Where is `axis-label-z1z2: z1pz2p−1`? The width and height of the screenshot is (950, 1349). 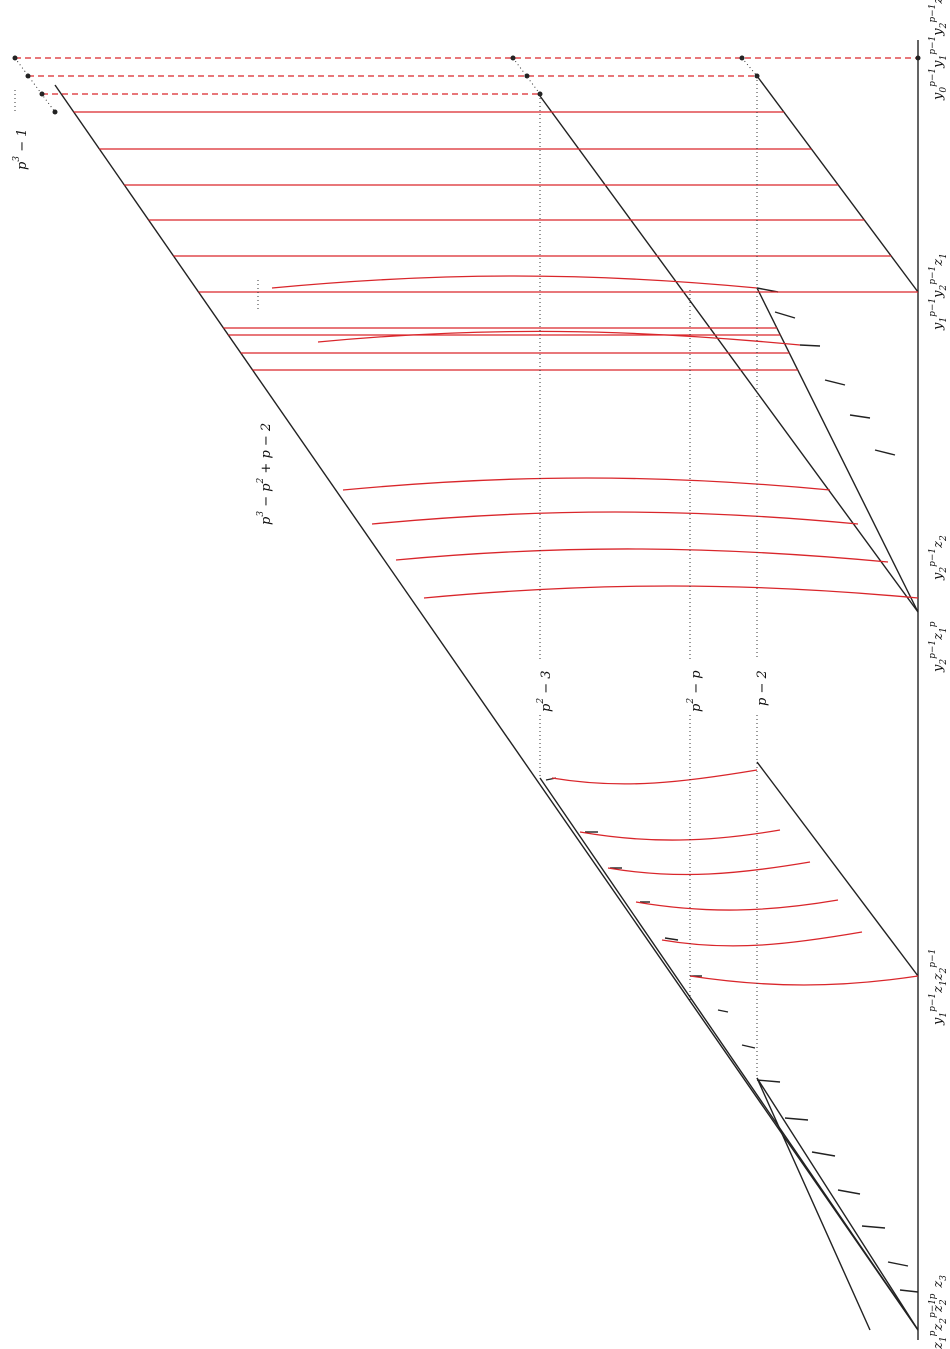 axis-label-z1z2: z1pz2p−1 is located at coordinates (938, 1324).